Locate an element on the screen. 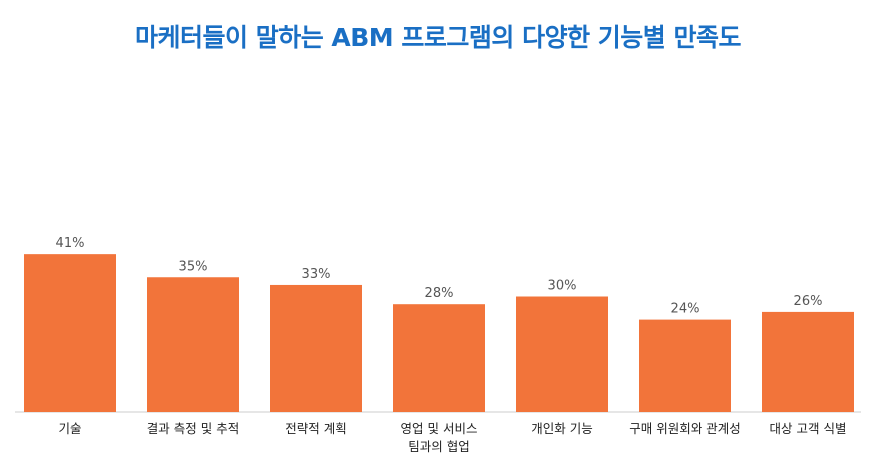 The image size is (876, 460). value-label-4: 28% is located at coordinates (439, 293).